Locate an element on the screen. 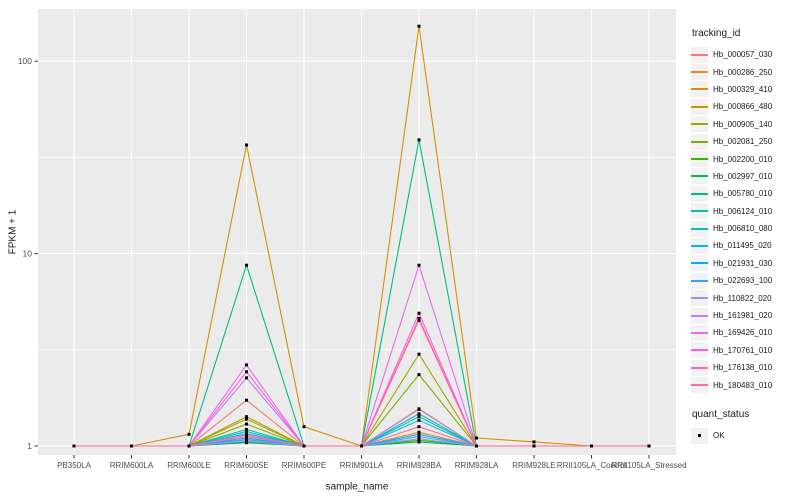 The height and width of the screenshot is (500, 800). legend-item-Hb_006124_010: Hb_006124_010 is located at coordinates (745, 211).